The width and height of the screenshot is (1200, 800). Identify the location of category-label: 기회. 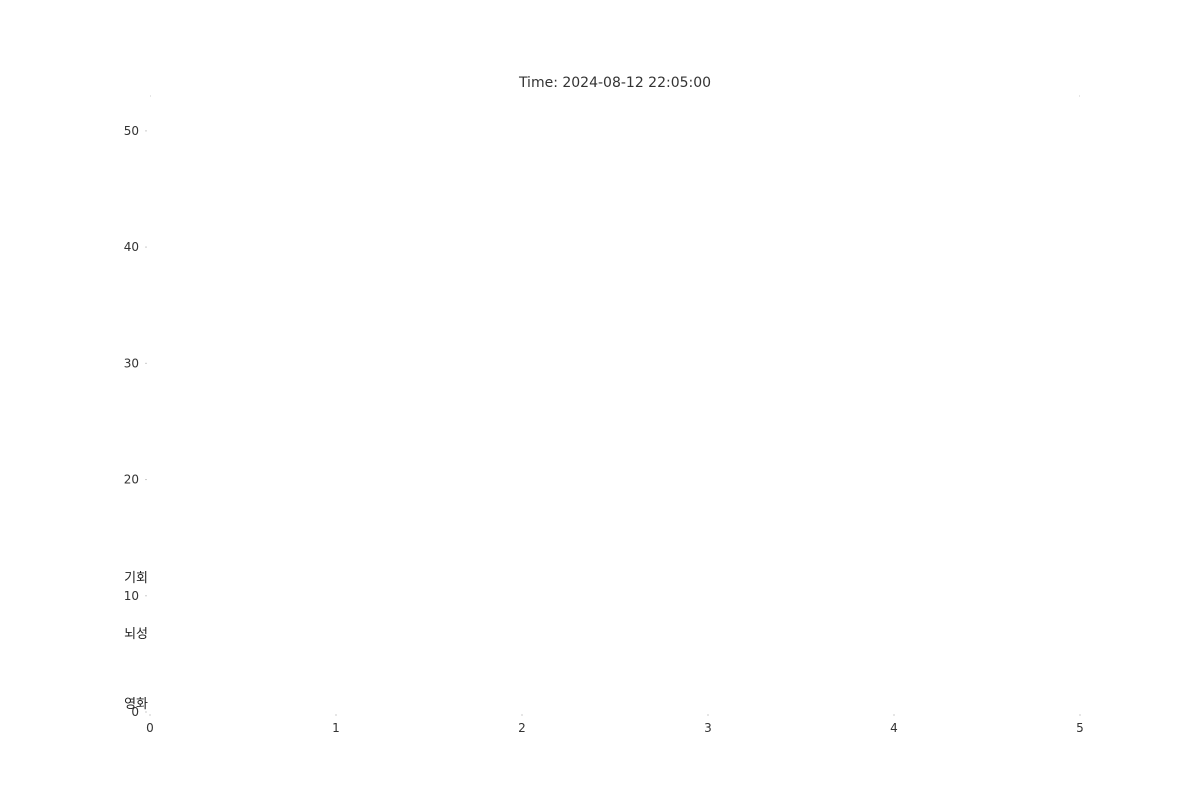
(136, 578).